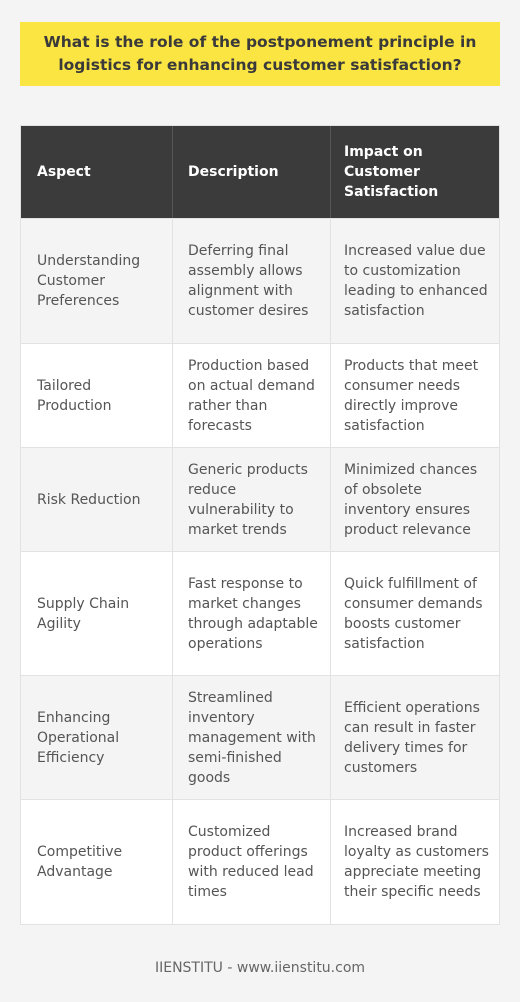 The width and height of the screenshot is (520, 1002). Describe the element at coordinates (74, 395) in the screenshot. I see `cell-aspect: Tailored Production` at that location.